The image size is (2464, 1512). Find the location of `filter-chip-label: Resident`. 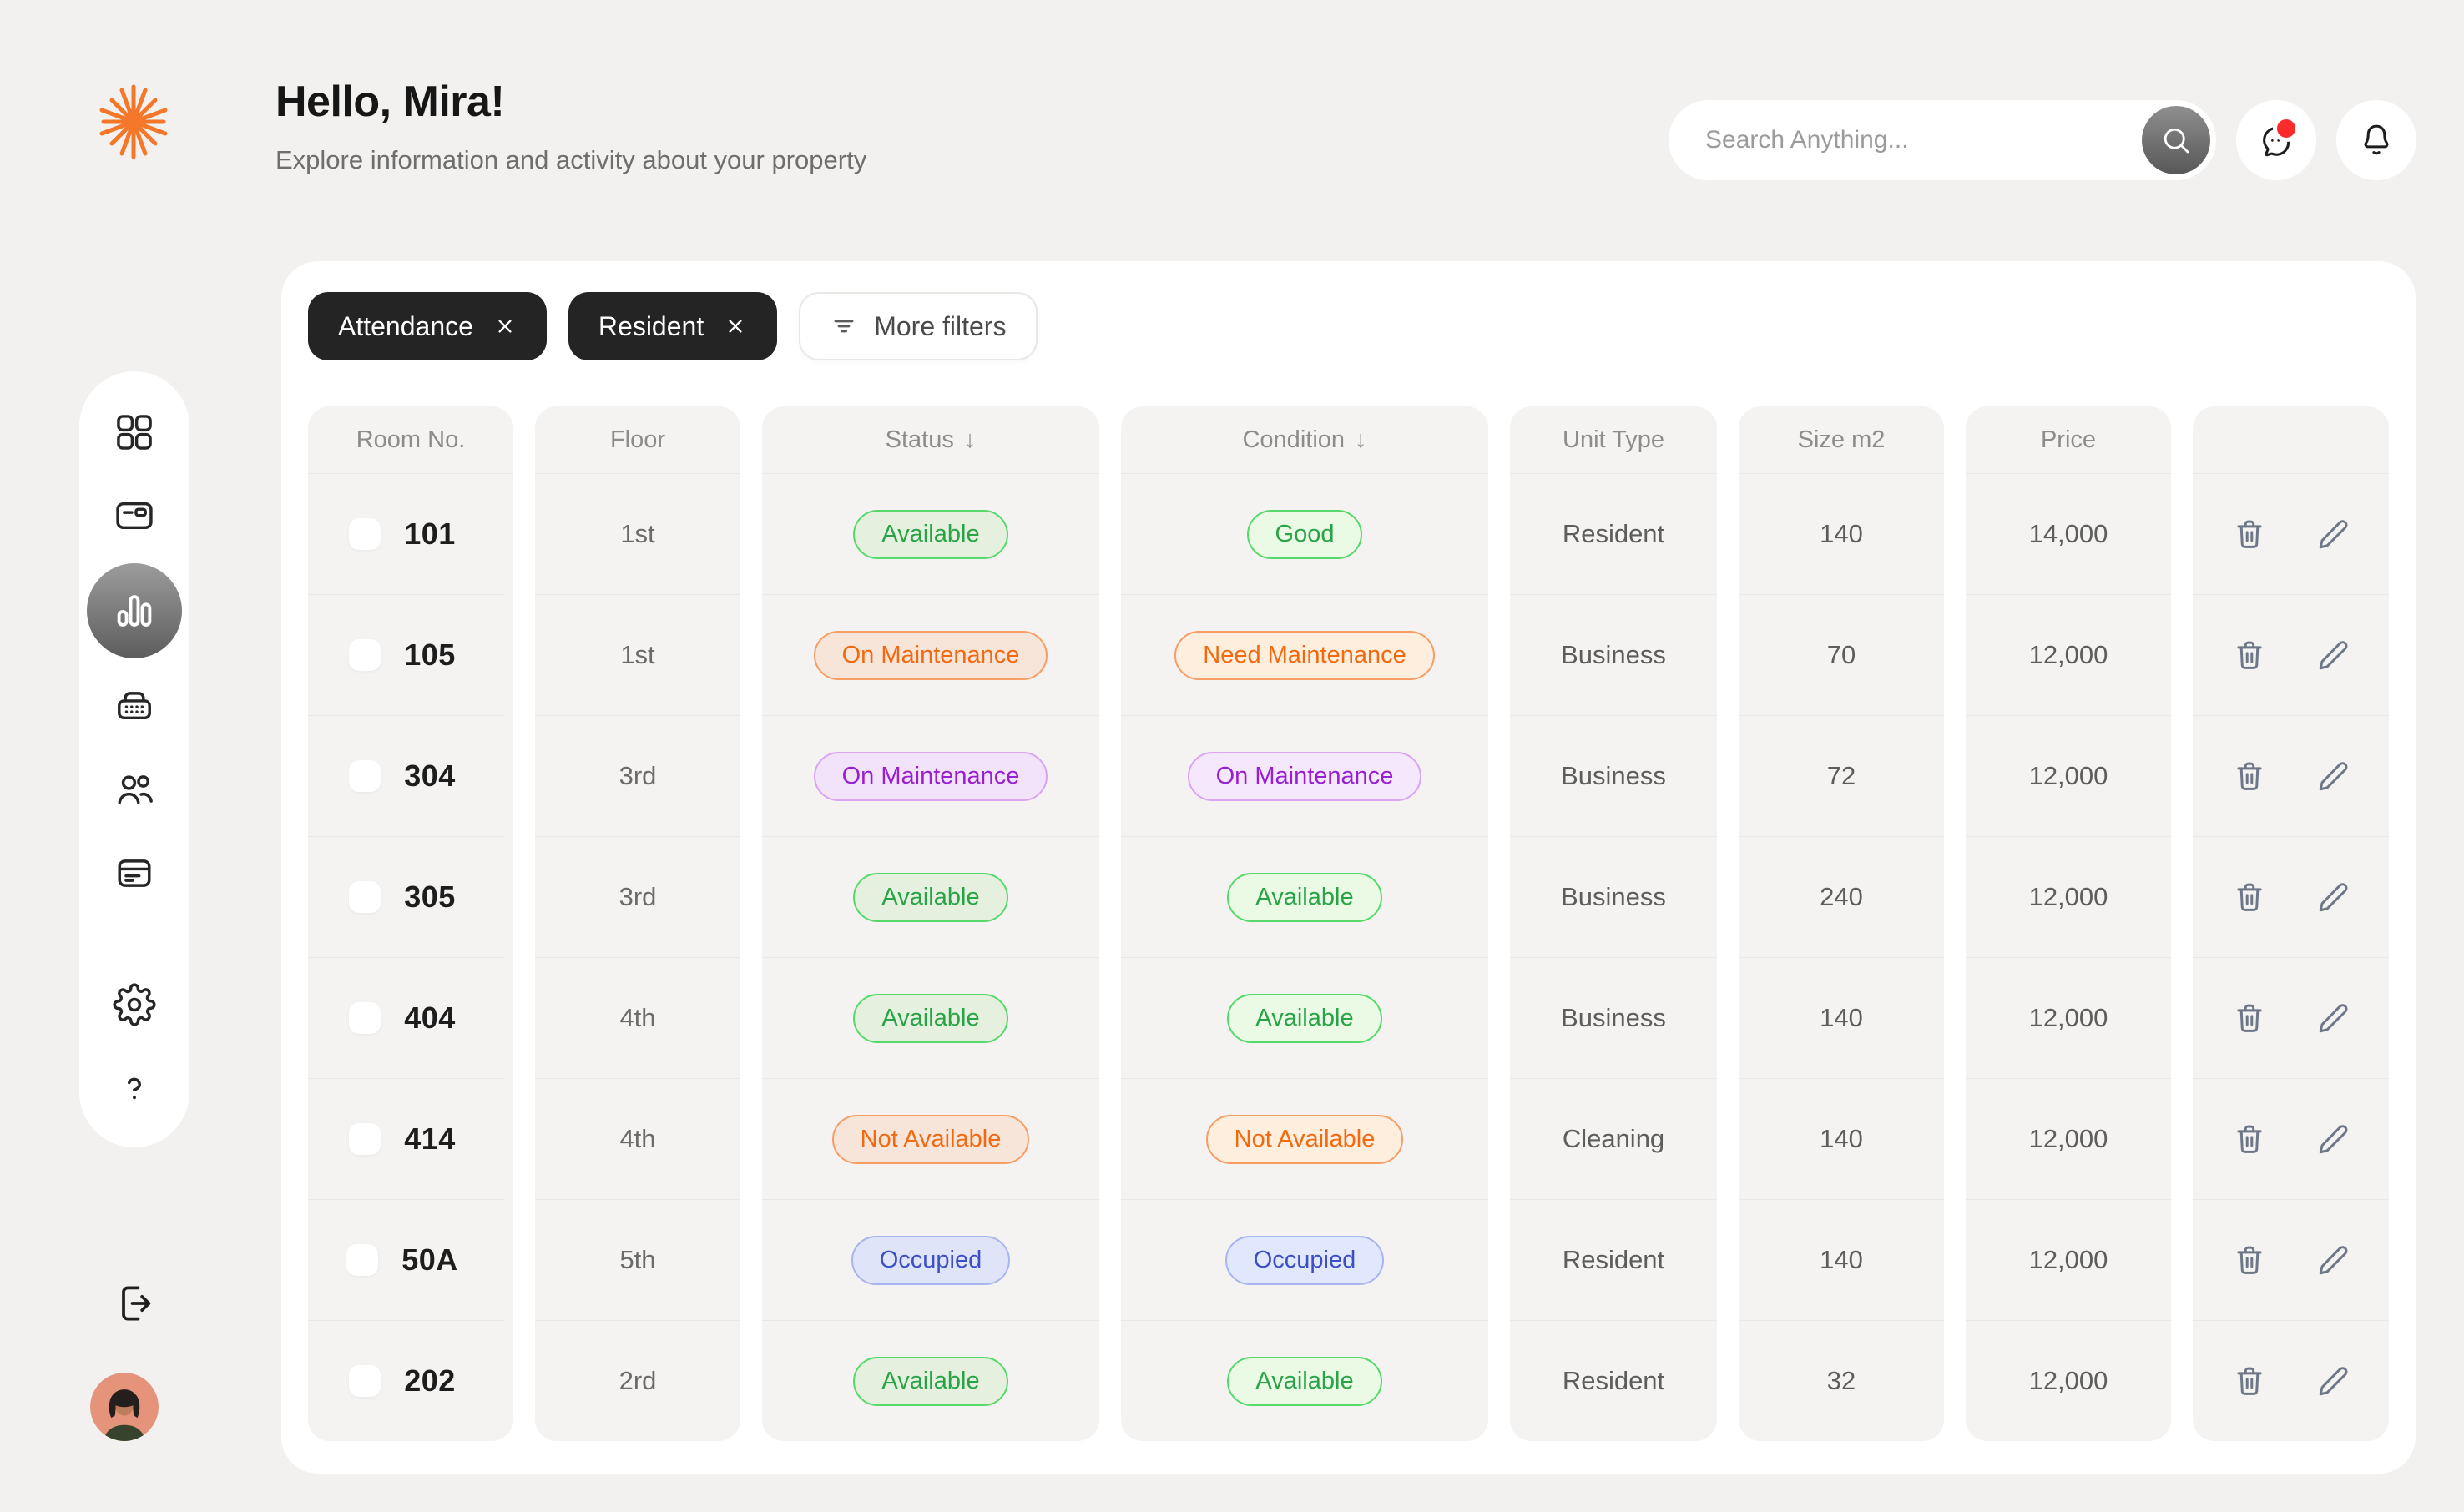

filter-chip-label: Resident is located at coordinates (651, 325).